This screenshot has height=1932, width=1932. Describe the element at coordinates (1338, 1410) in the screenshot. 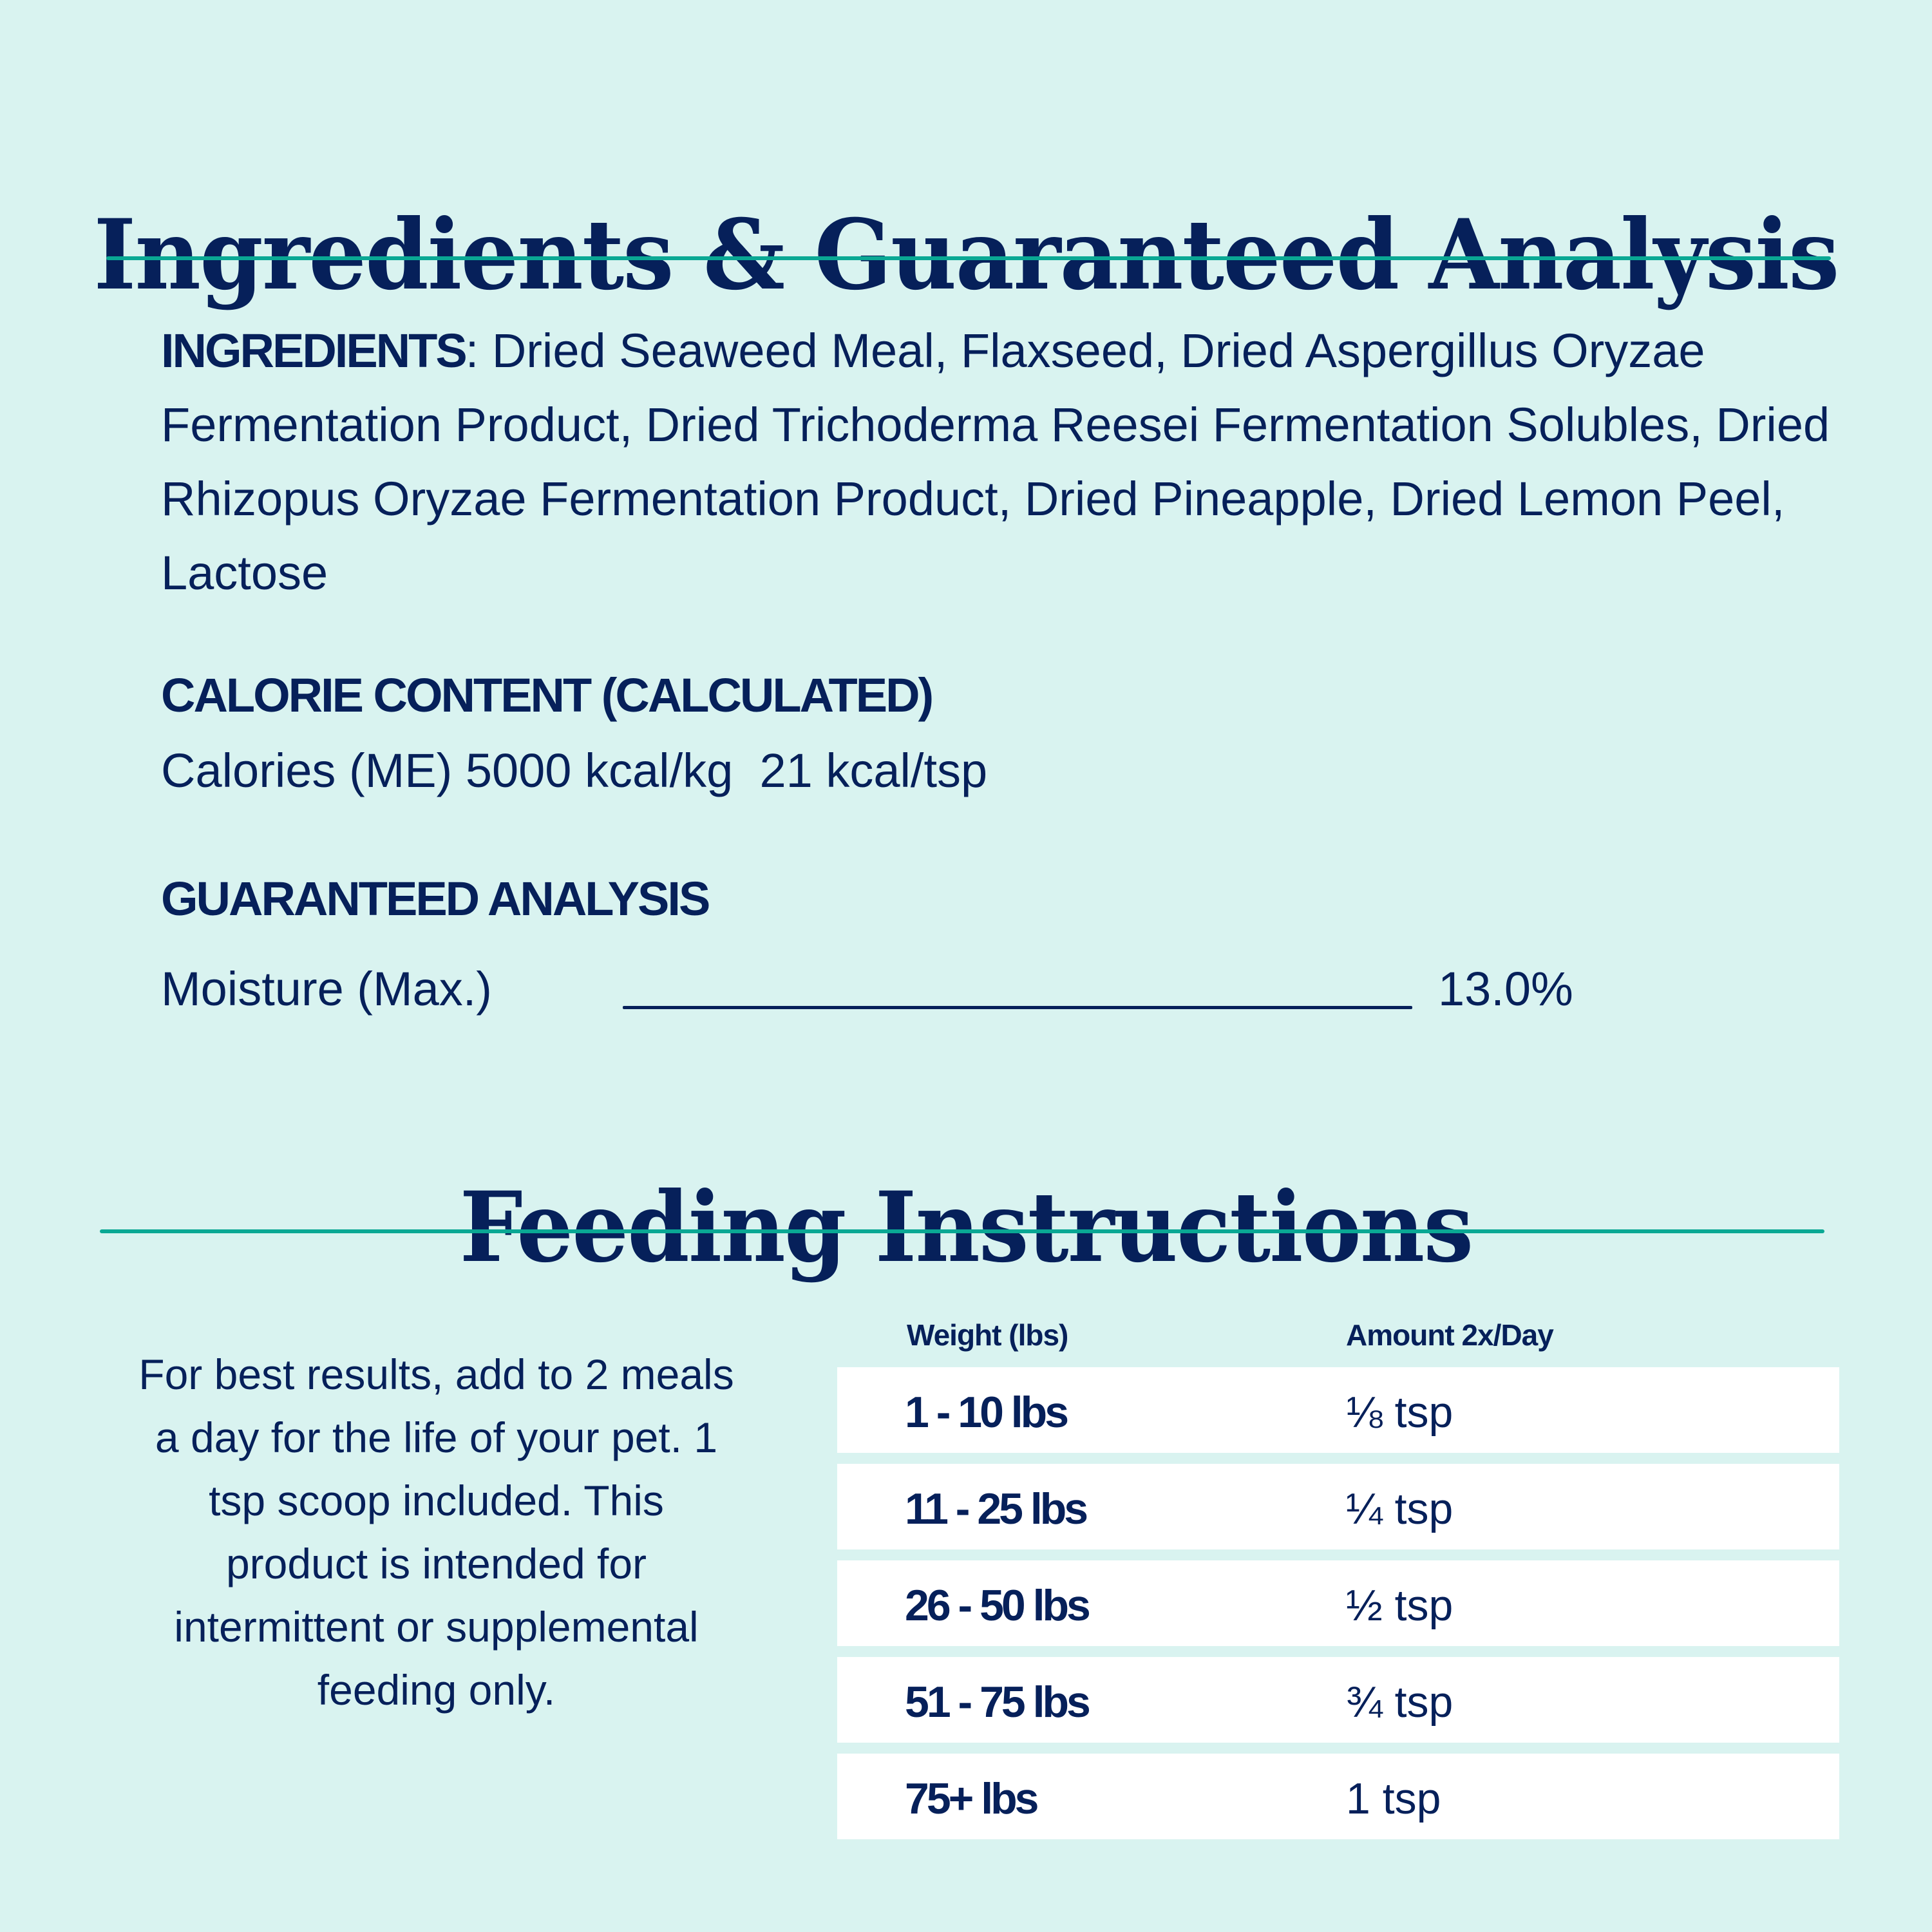

I see `table-row: 1 - 10 lbs ⅛ tsp` at that location.